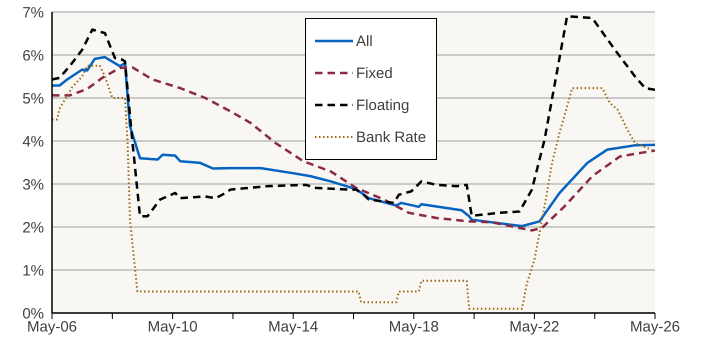 Image resolution: width=708 pixels, height=351 pixels. What do you see at coordinates (33, 99) in the screenshot?
I see `y-tick-label: 5%` at bounding box center [33, 99].